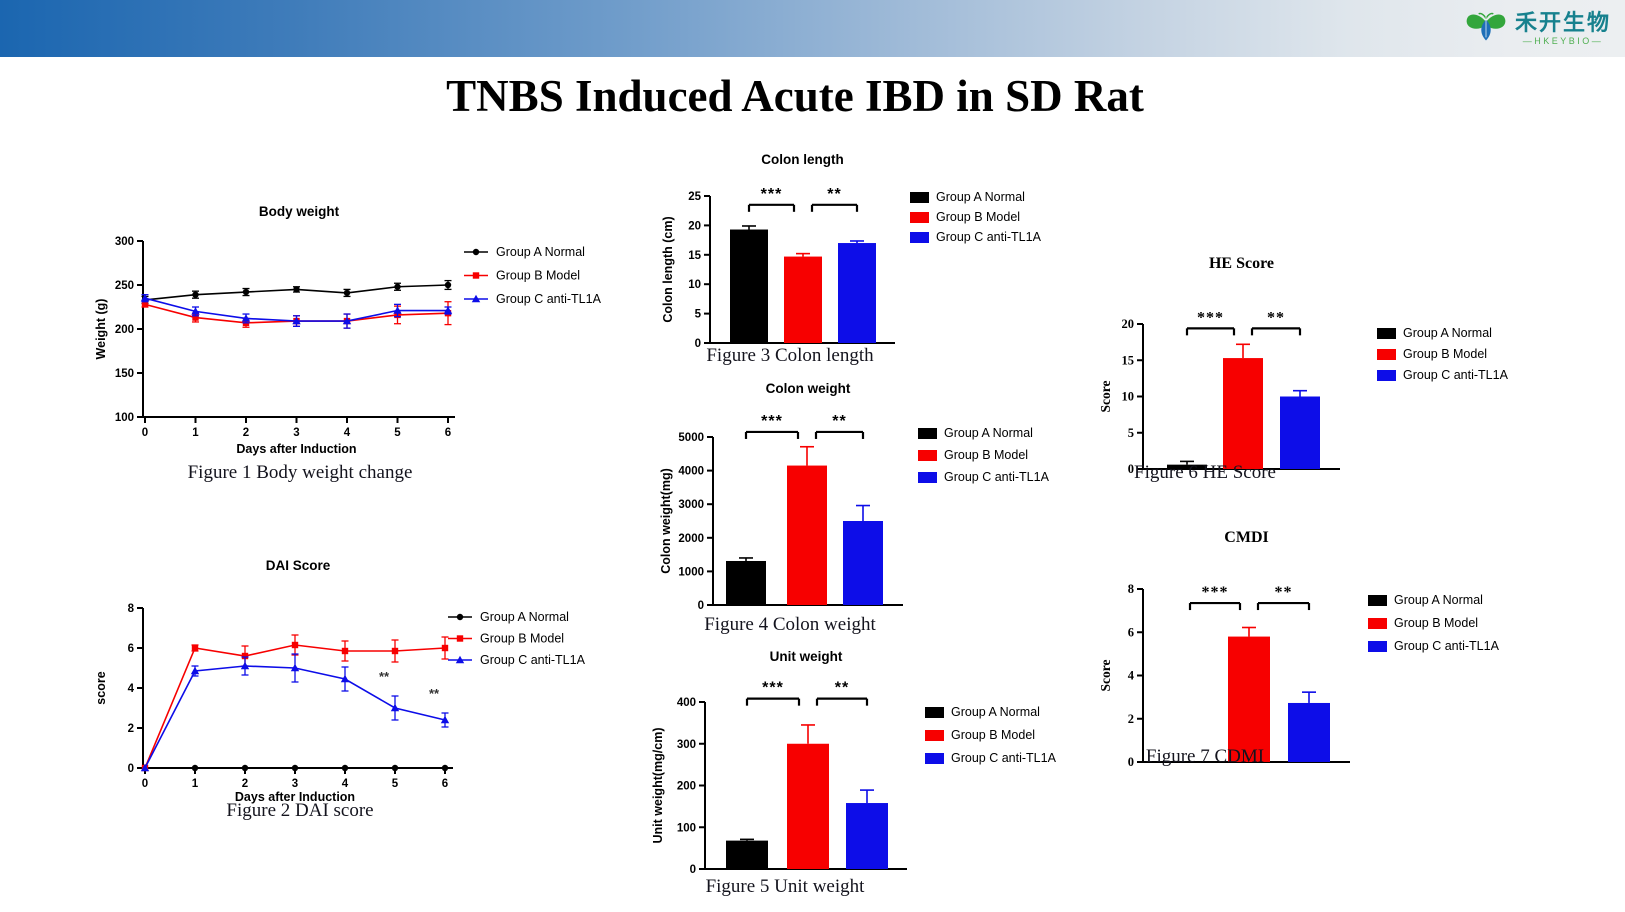 The width and height of the screenshot is (1625, 912). Describe the element at coordinates (691, 572) in the screenshot. I see `svg-text: 1000` at that location.